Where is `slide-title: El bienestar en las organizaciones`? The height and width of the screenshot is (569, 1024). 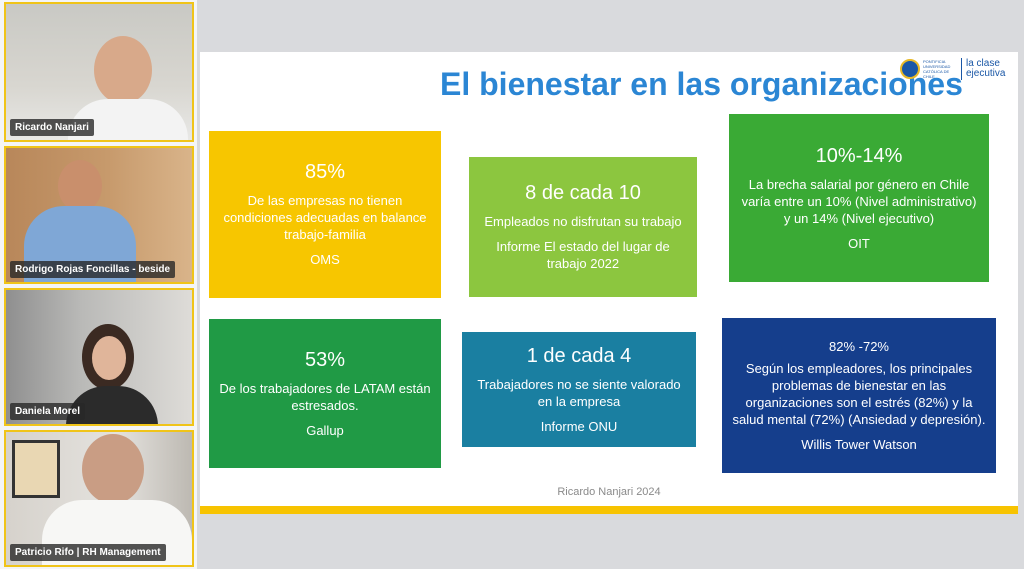 slide-title: El bienestar en las organizaciones is located at coordinates (701, 84).